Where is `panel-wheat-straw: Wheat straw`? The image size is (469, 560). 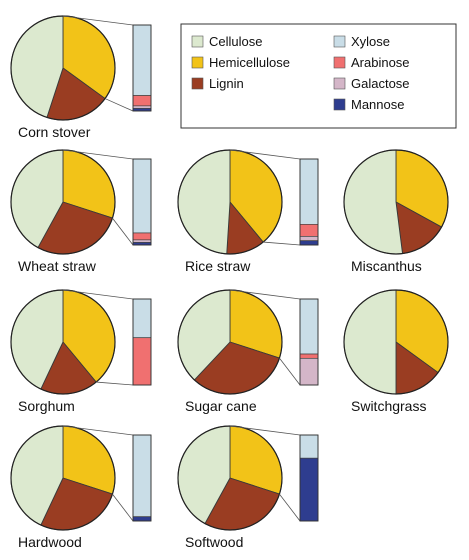
panel-wheat-straw: Wheat straw is located at coordinates (81, 211).